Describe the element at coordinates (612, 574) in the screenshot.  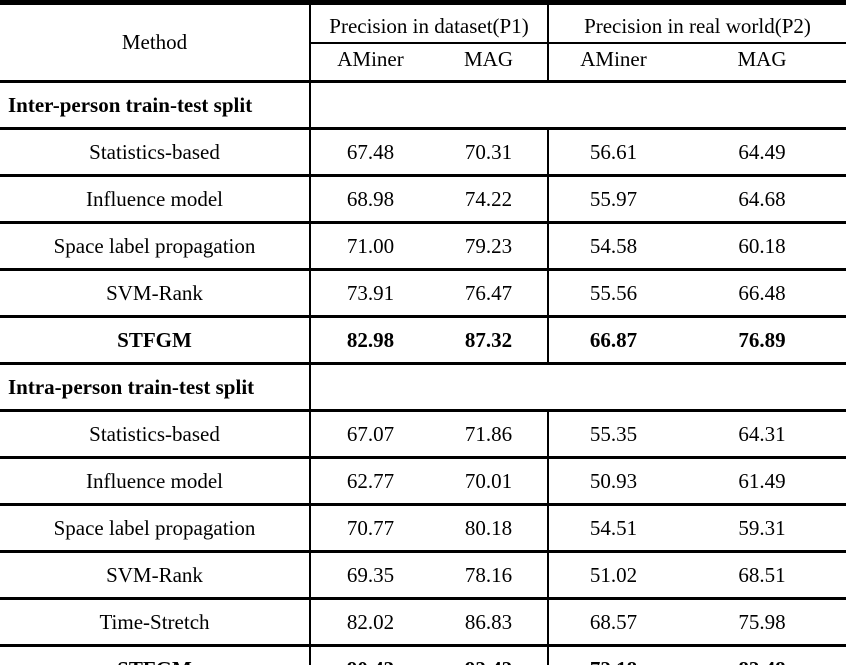
I see `value-cell: 51.02` at that location.